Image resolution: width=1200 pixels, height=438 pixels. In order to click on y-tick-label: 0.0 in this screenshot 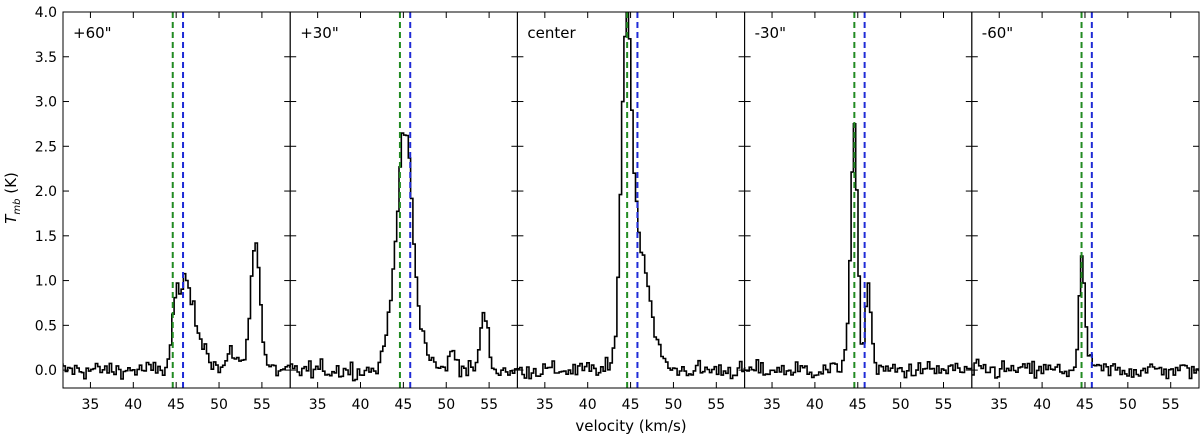, I will do `click(46, 371)`.